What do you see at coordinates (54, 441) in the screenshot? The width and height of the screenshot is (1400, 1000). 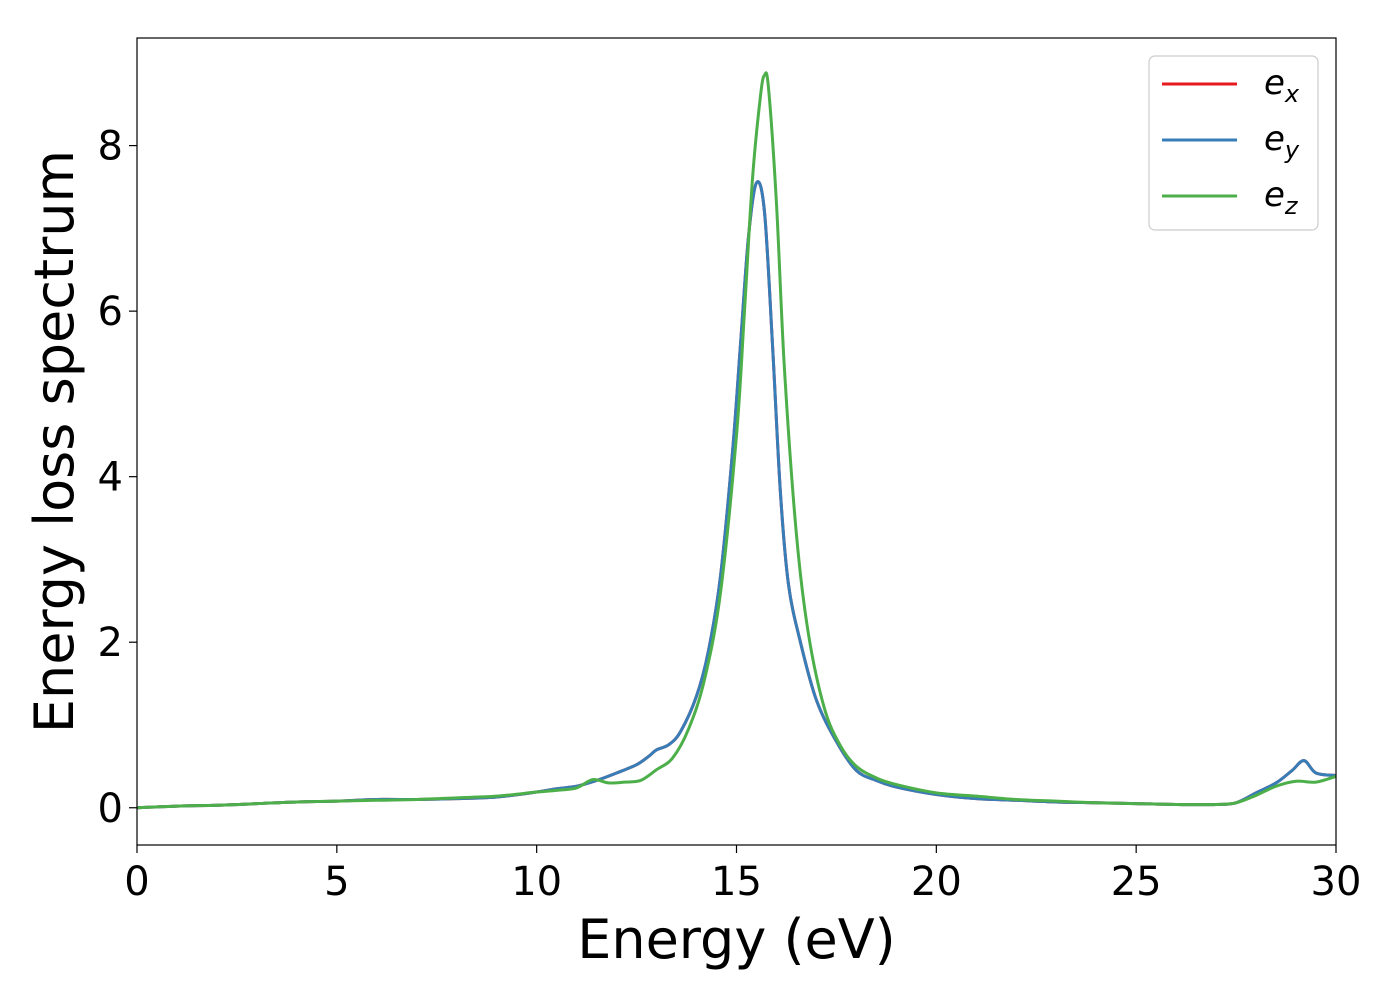 I see `y-axis-label: Energy loss spectrum` at bounding box center [54, 441].